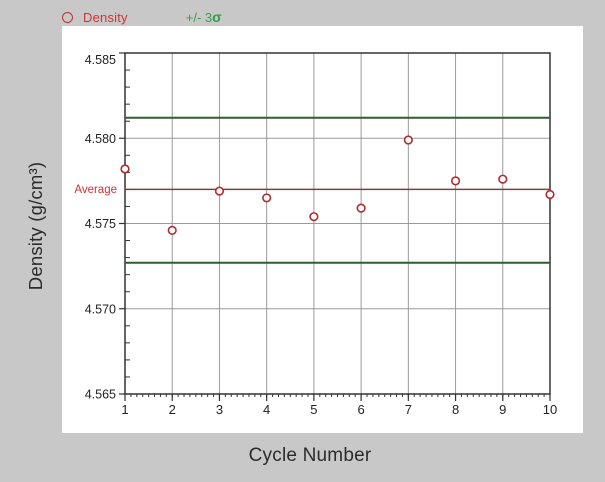 The image size is (605, 482). Describe the element at coordinates (142, 17) in the screenshot. I see `chart-legend: Density +/- 3σ` at that location.